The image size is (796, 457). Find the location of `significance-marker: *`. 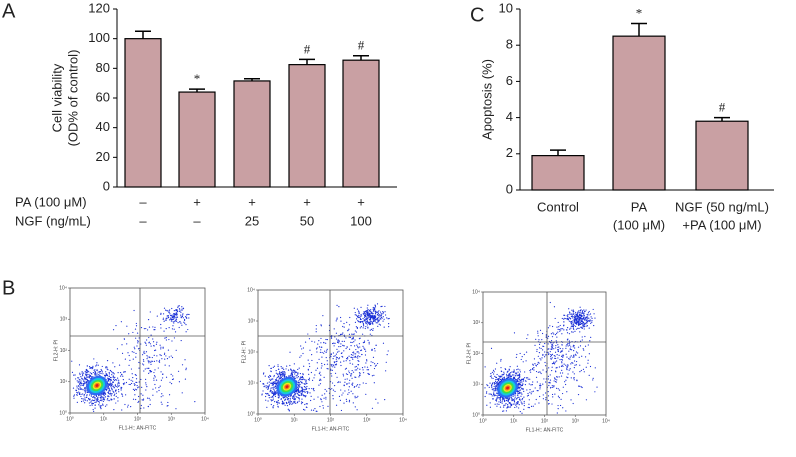

significance-marker: * is located at coordinates (639, 12).